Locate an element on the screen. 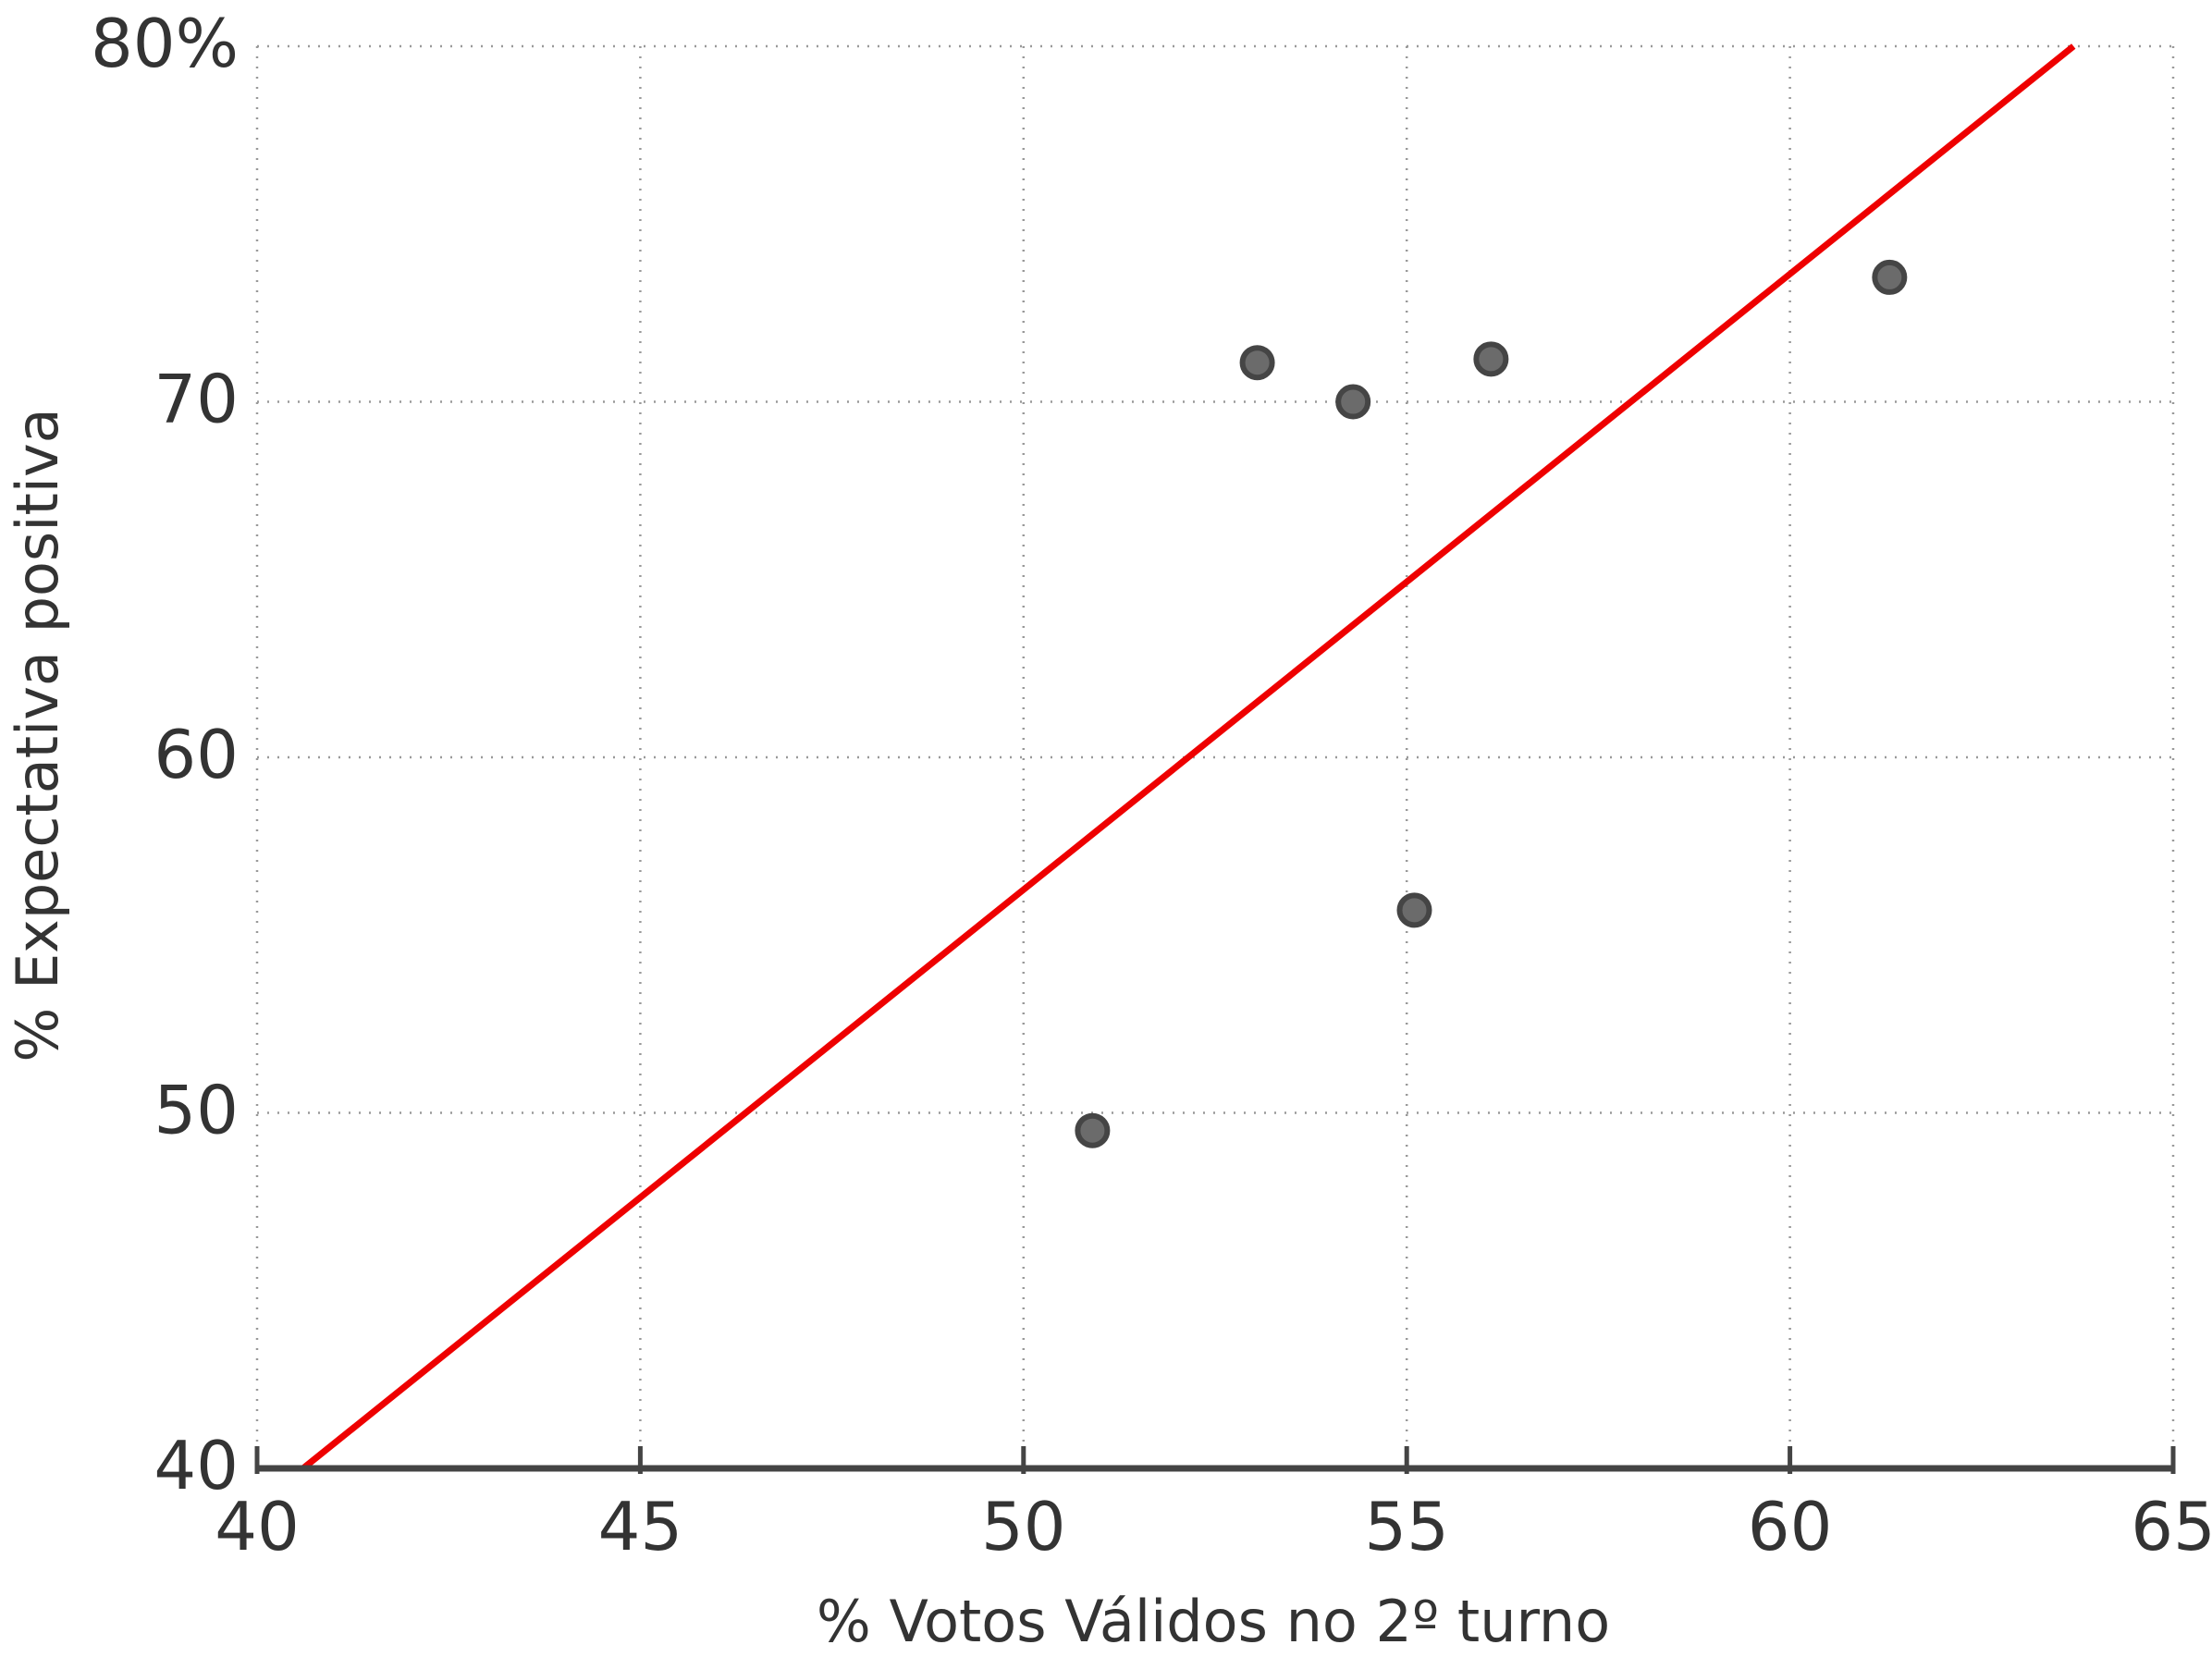 The height and width of the screenshot is (1657, 2212). y-tick-label: 40 is located at coordinates (197, 1465).